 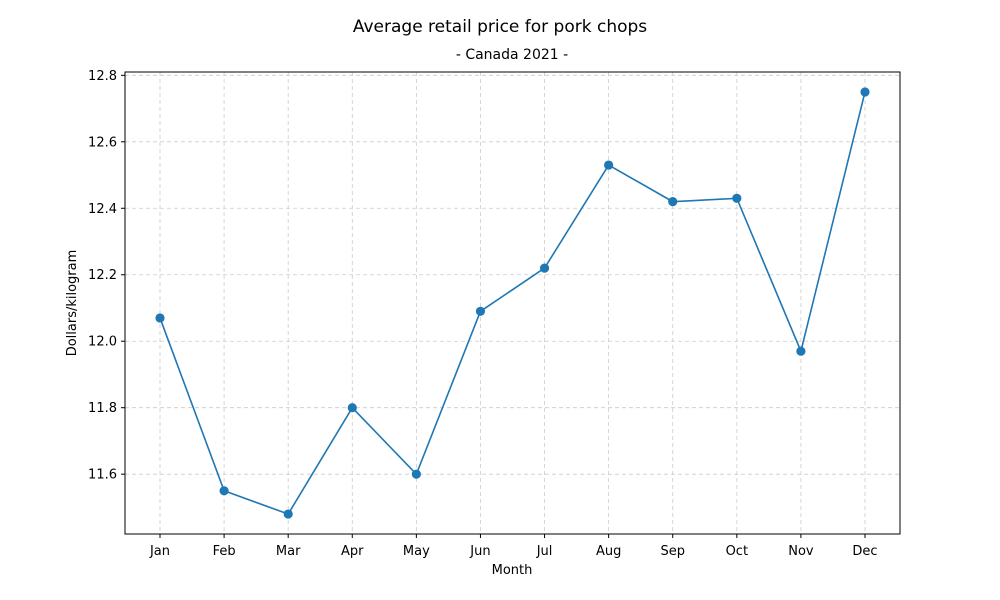 I want to click on y-tick-label: 12.0, so click(x=102, y=342).